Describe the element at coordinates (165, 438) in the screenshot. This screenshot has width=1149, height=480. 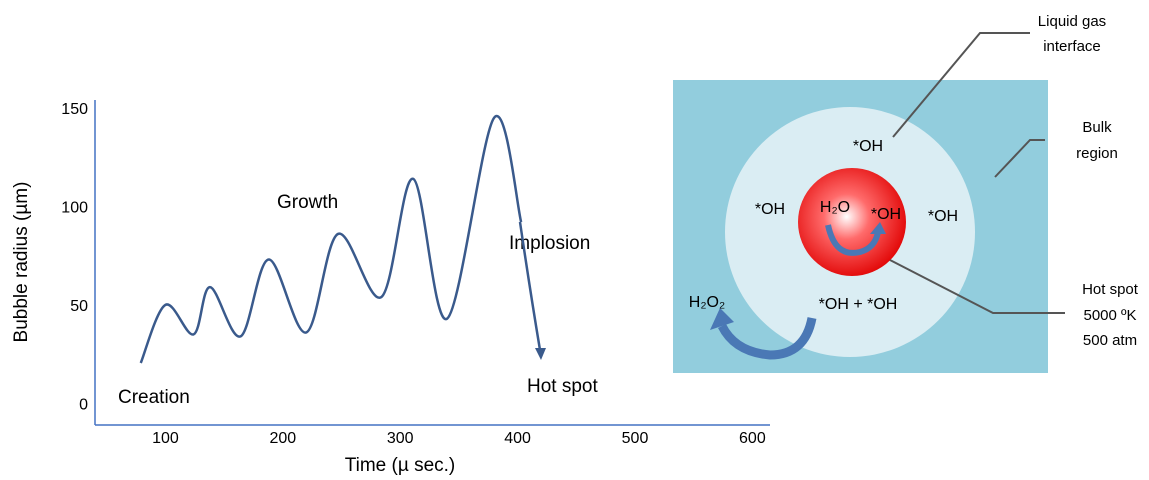
I see `x-tick-label: 100` at that location.